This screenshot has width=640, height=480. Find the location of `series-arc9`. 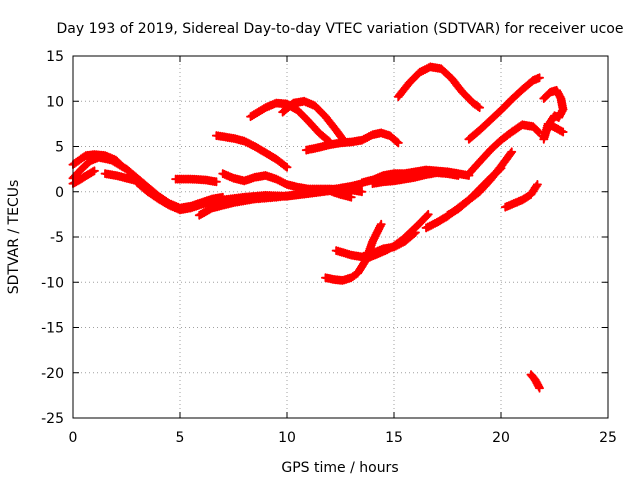

series-arc9 is located at coordinates (292, 183).